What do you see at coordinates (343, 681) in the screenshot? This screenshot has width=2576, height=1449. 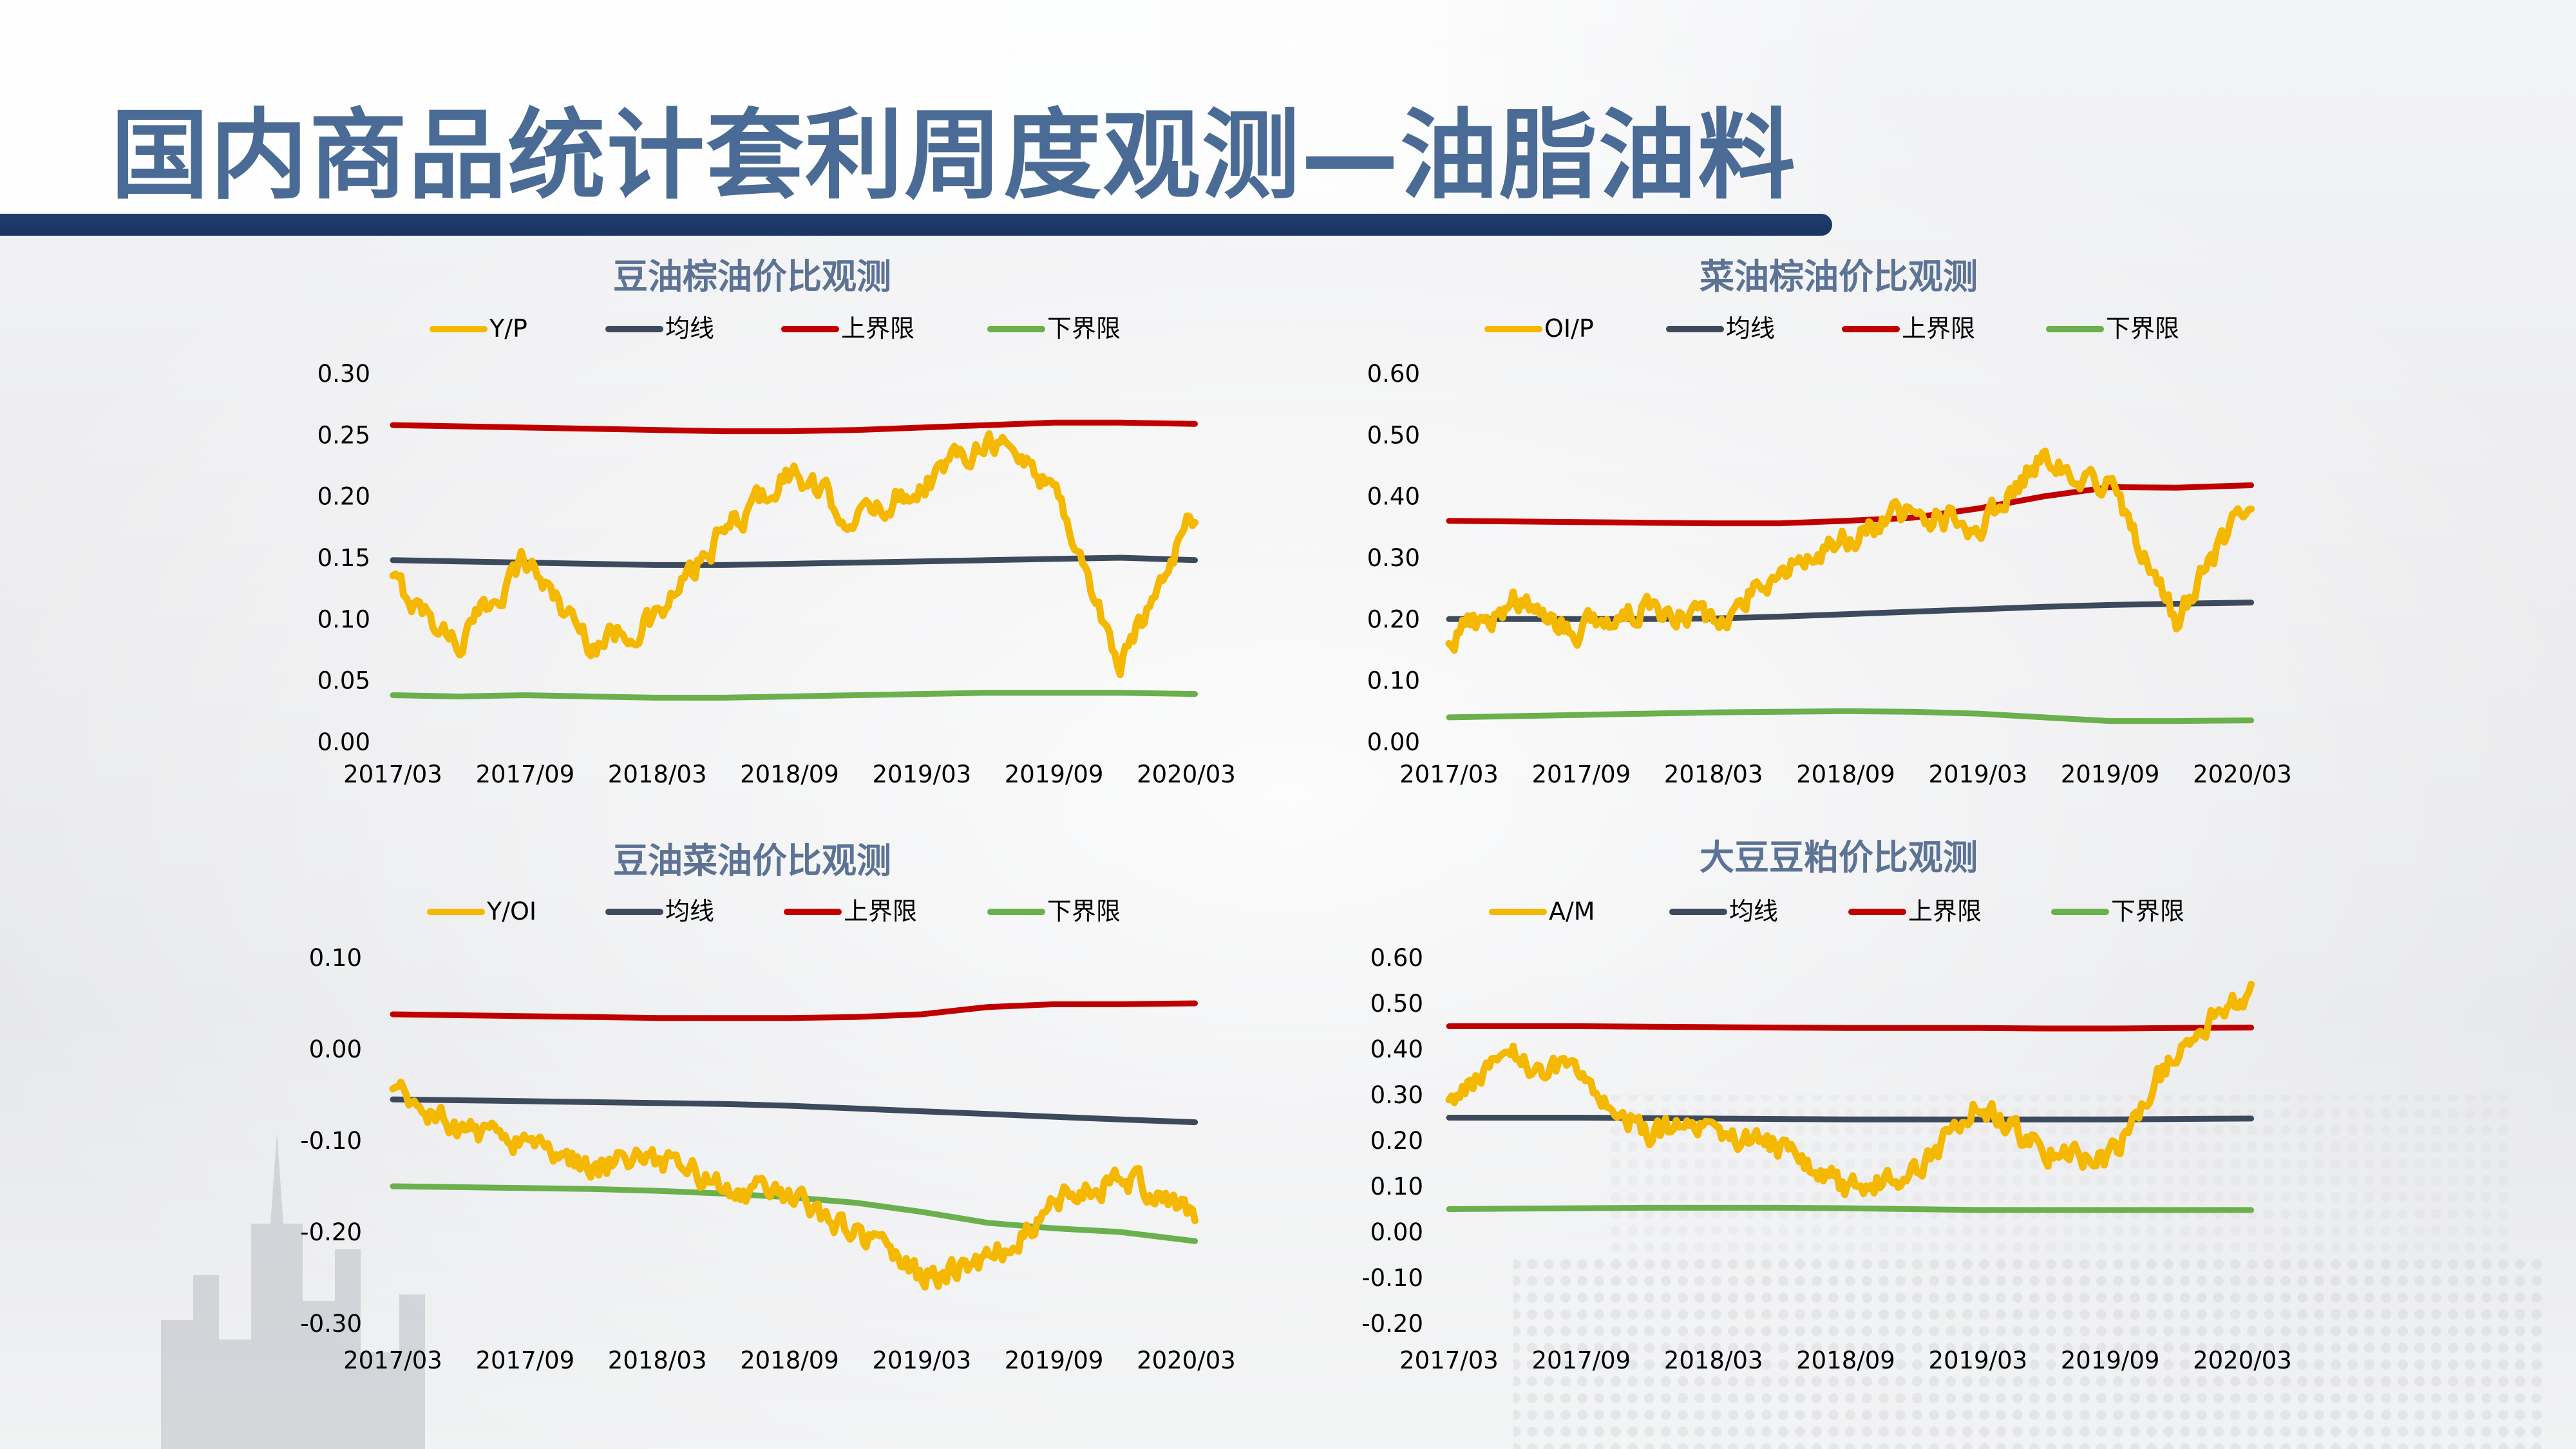 I see `y-tick-label: 0.05` at bounding box center [343, 681].